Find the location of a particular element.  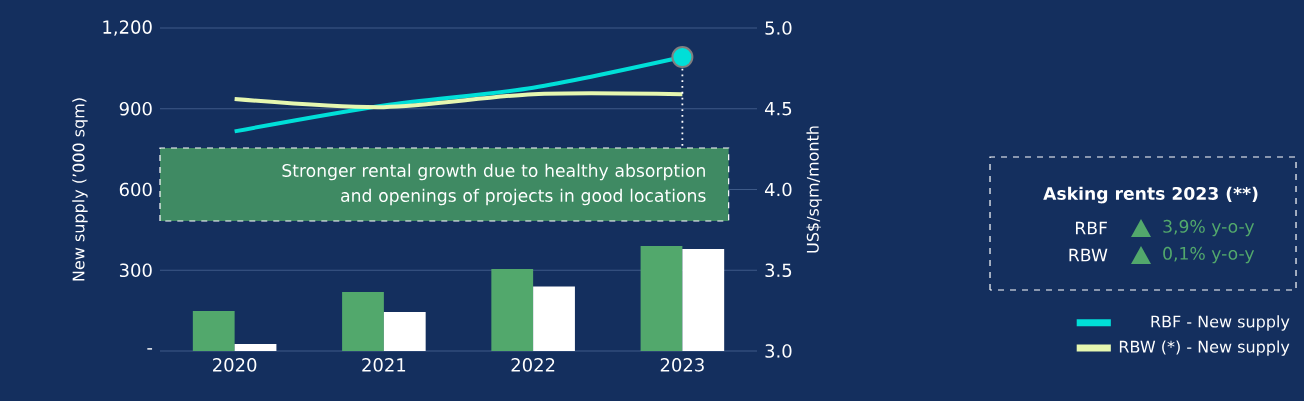

y2-axis-title: US$/sqm/month is located at coordinates (814, 189).